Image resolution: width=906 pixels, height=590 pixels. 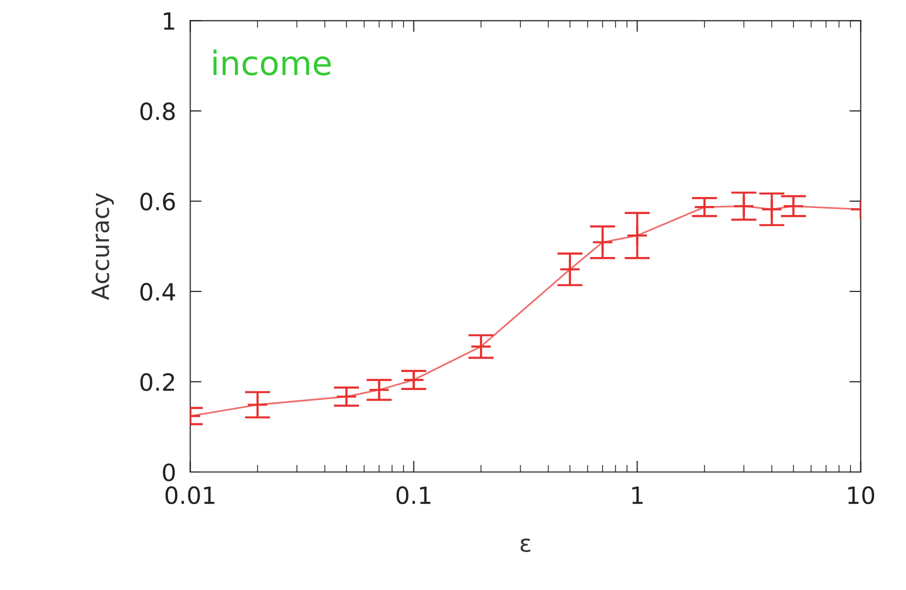 What do you see at coordinates (190, 495) in the screenshot?
I see `x-tick-label: 0.01` at bounding box center [190, 495].